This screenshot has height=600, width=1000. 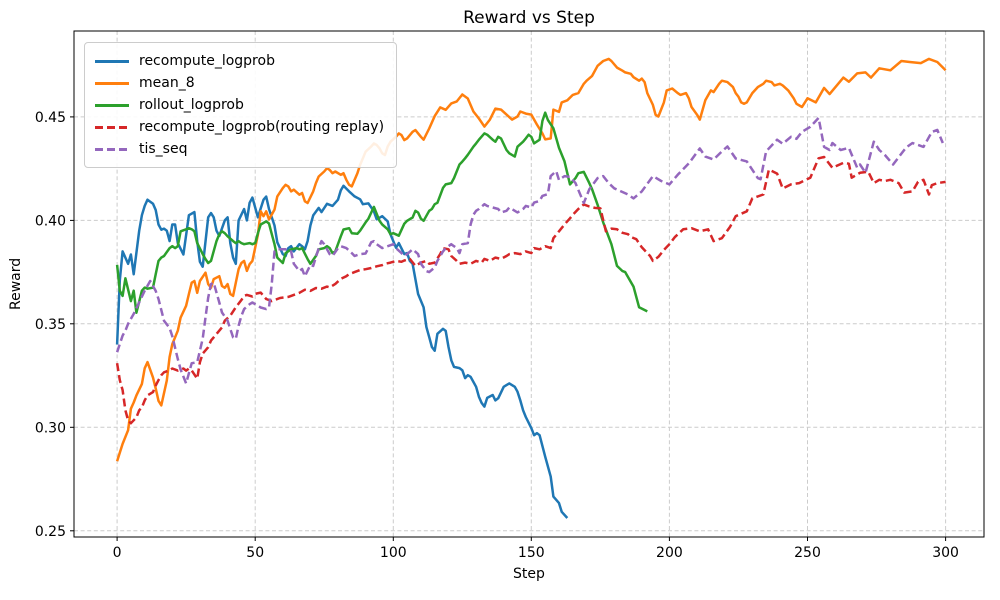 I want to click on legend-label: recompute_logprob(routing replay), so click(x=262, y=127).